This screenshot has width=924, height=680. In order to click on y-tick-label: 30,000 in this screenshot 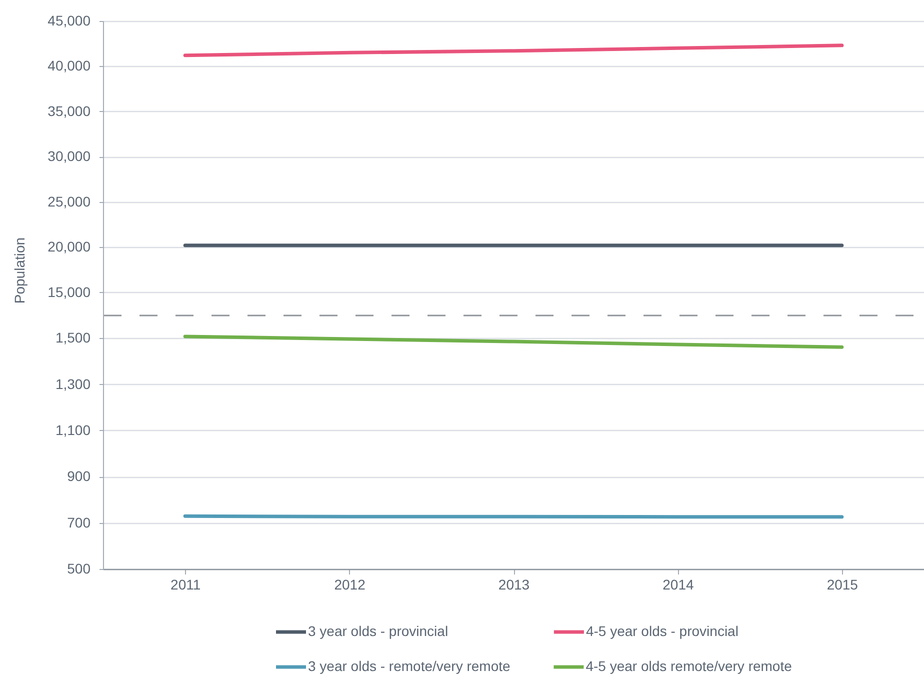, I will do `click(69, 156)`.